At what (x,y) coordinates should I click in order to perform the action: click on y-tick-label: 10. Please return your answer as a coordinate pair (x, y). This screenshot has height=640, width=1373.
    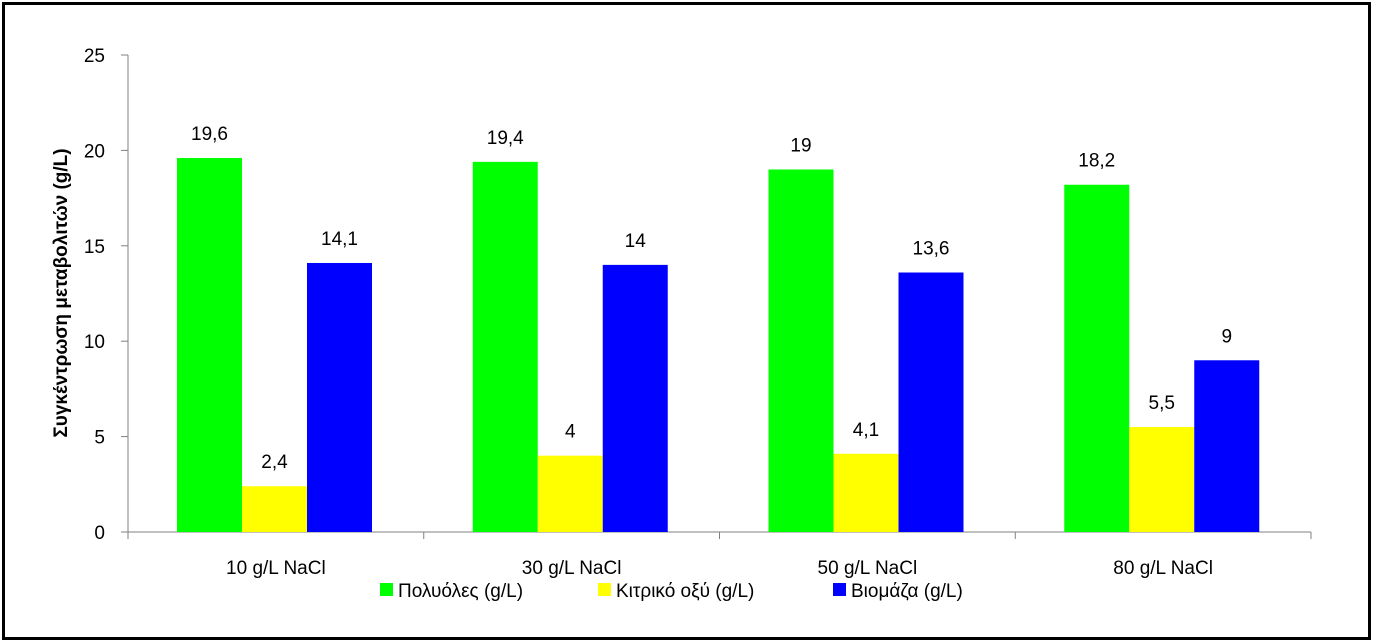
    Looking at the image, I should click on (94, 342).